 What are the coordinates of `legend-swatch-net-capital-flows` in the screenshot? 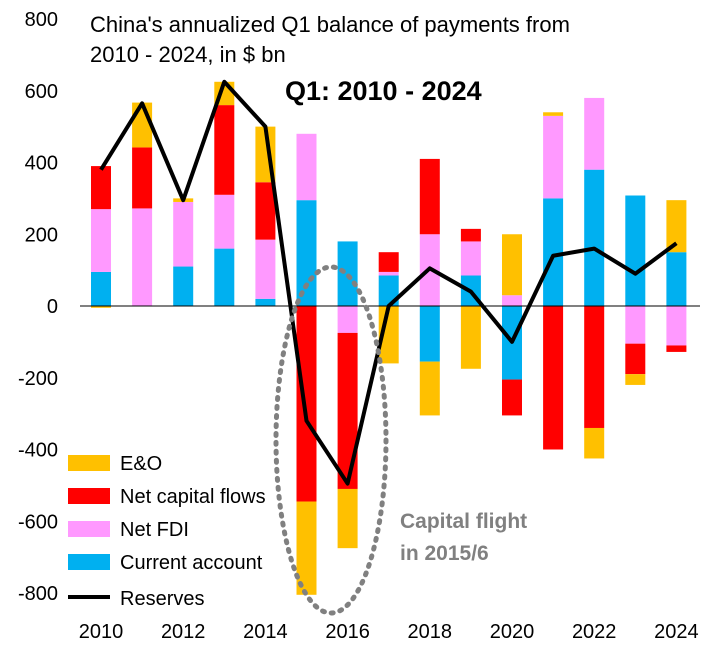 It's located at (89, 496).